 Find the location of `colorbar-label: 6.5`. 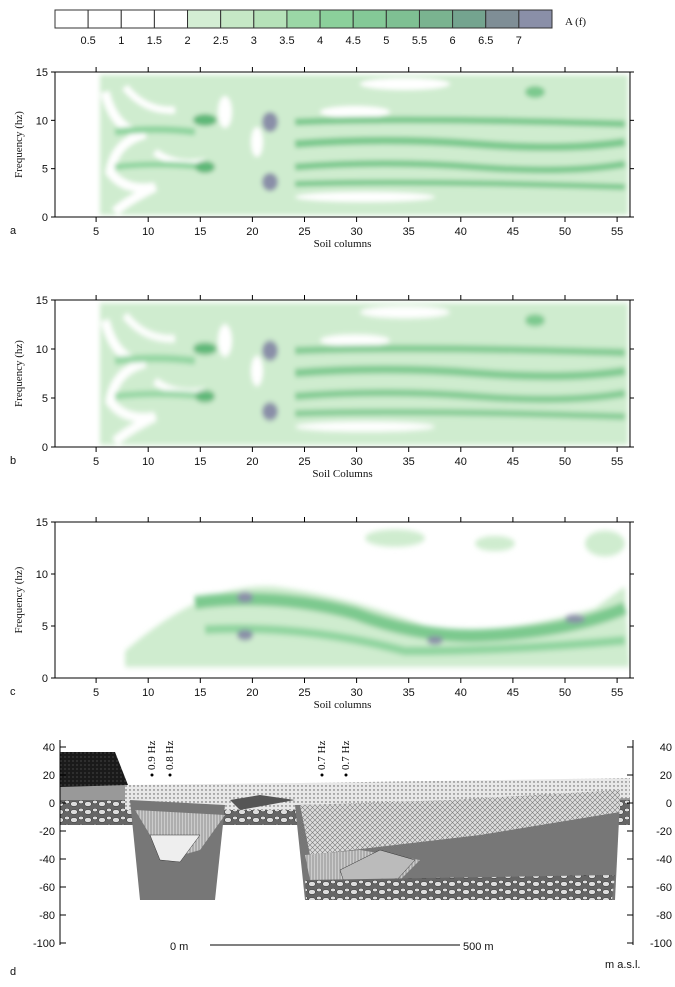

colorbar-label: 6.5 is located at coordinates (485, 41).